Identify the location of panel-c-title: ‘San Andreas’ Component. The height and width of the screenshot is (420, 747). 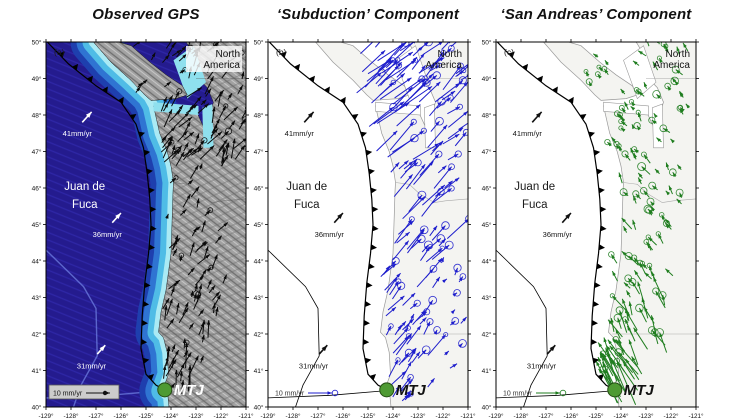
(596, 14).